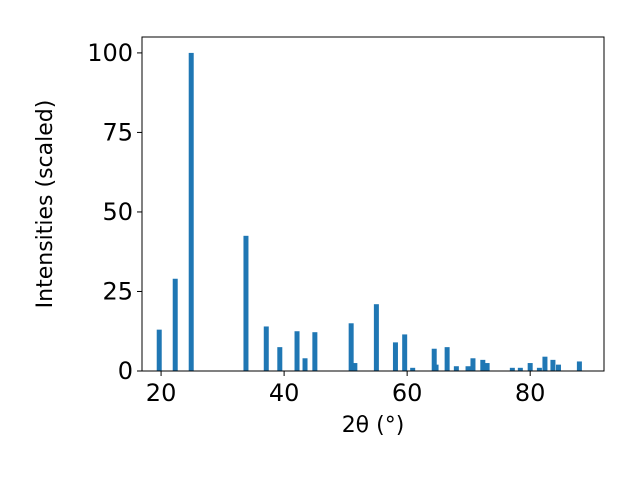  I want to click on x-tick-label: 40, so click(284, 393).